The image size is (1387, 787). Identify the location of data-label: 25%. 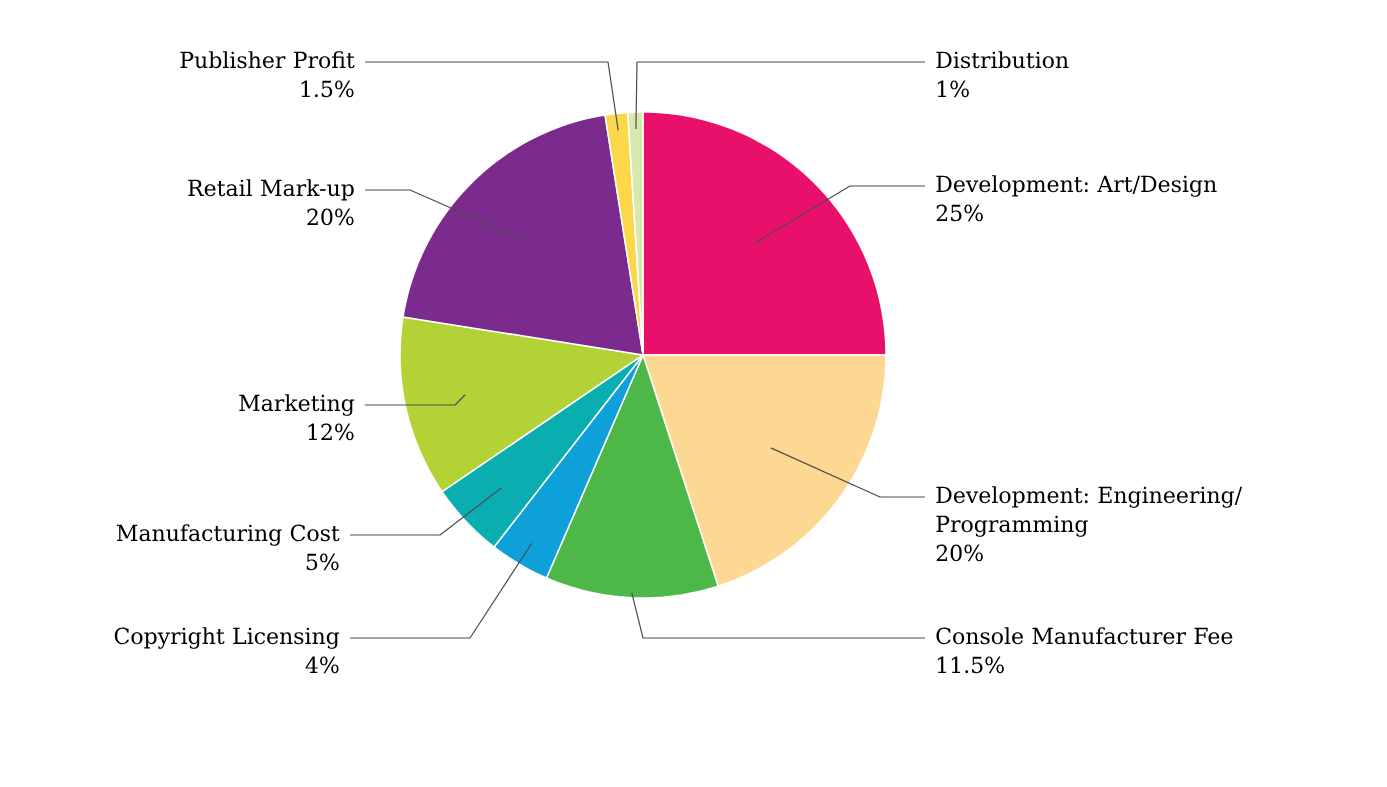
(959, 213).